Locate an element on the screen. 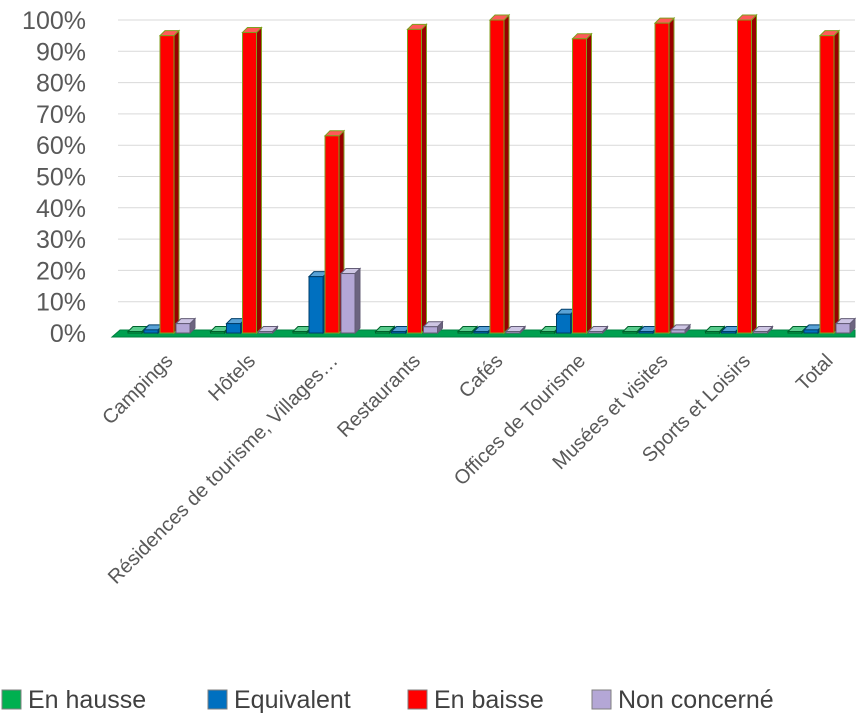 The height and width of the screenshot is (718, 856). x-tick-label: Cafés is located at coordinates (481, 376).